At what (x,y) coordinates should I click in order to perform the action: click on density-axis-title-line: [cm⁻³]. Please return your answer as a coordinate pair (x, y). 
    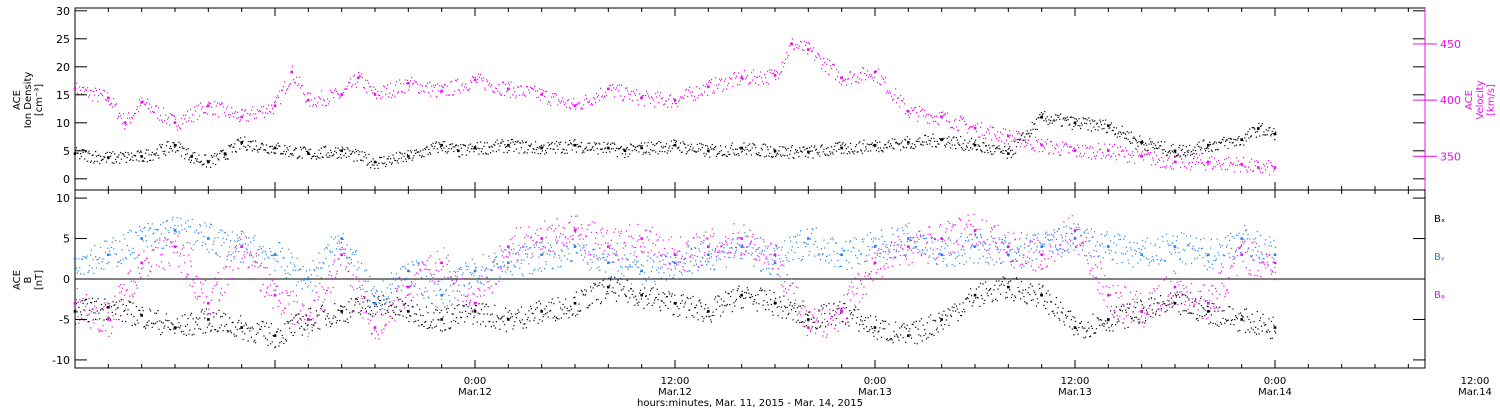
    Looking at the image, I should click on (39, 100).